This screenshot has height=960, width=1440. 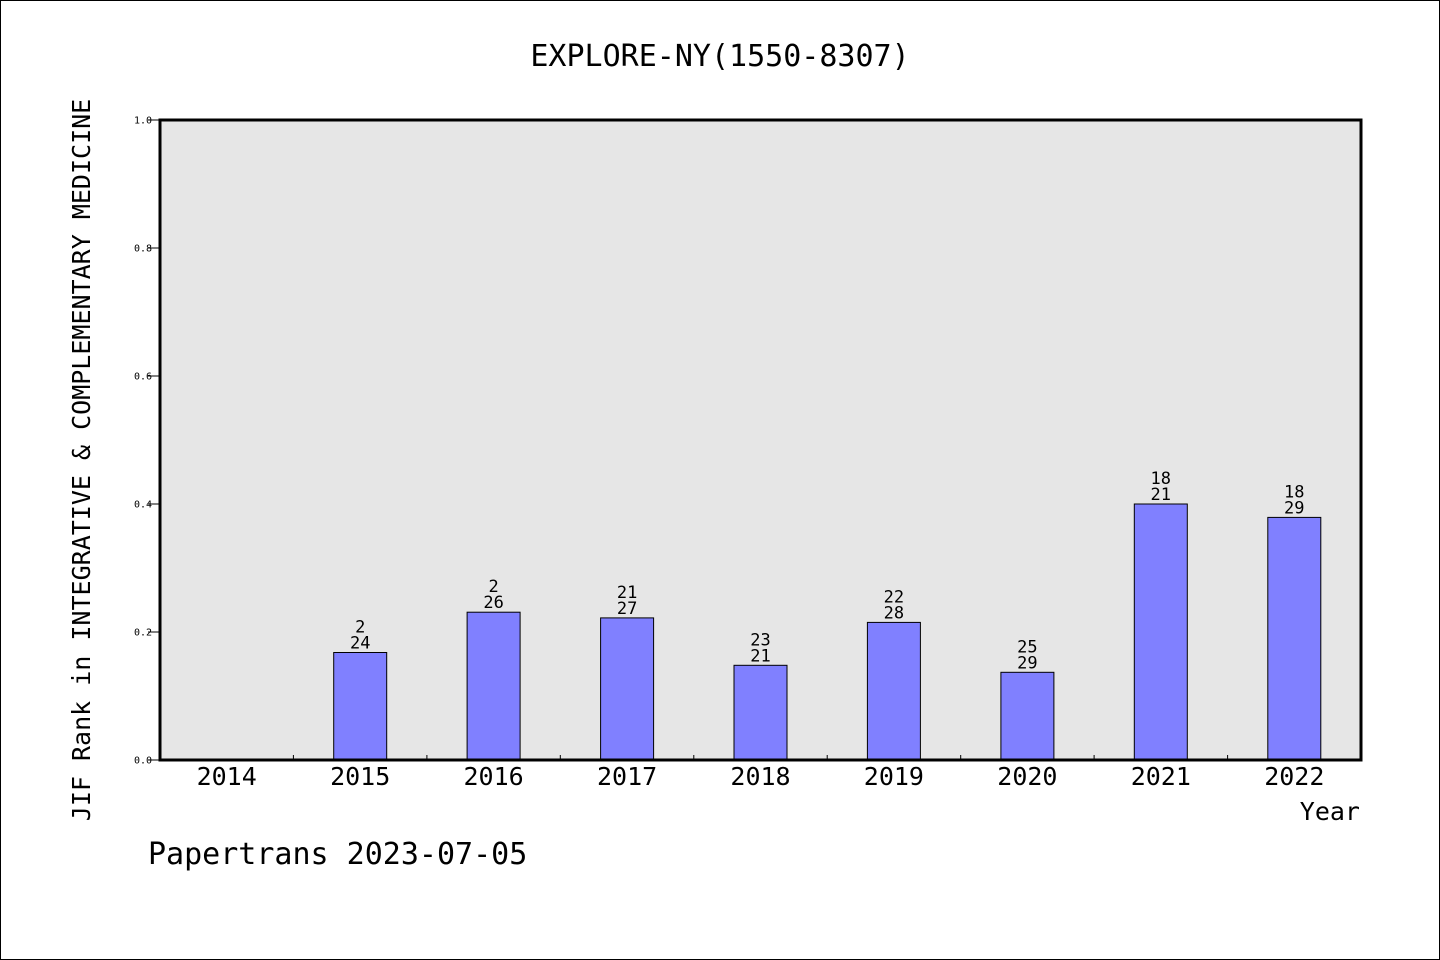 I want to click on bar-2022, so click(x=1294, y=638).